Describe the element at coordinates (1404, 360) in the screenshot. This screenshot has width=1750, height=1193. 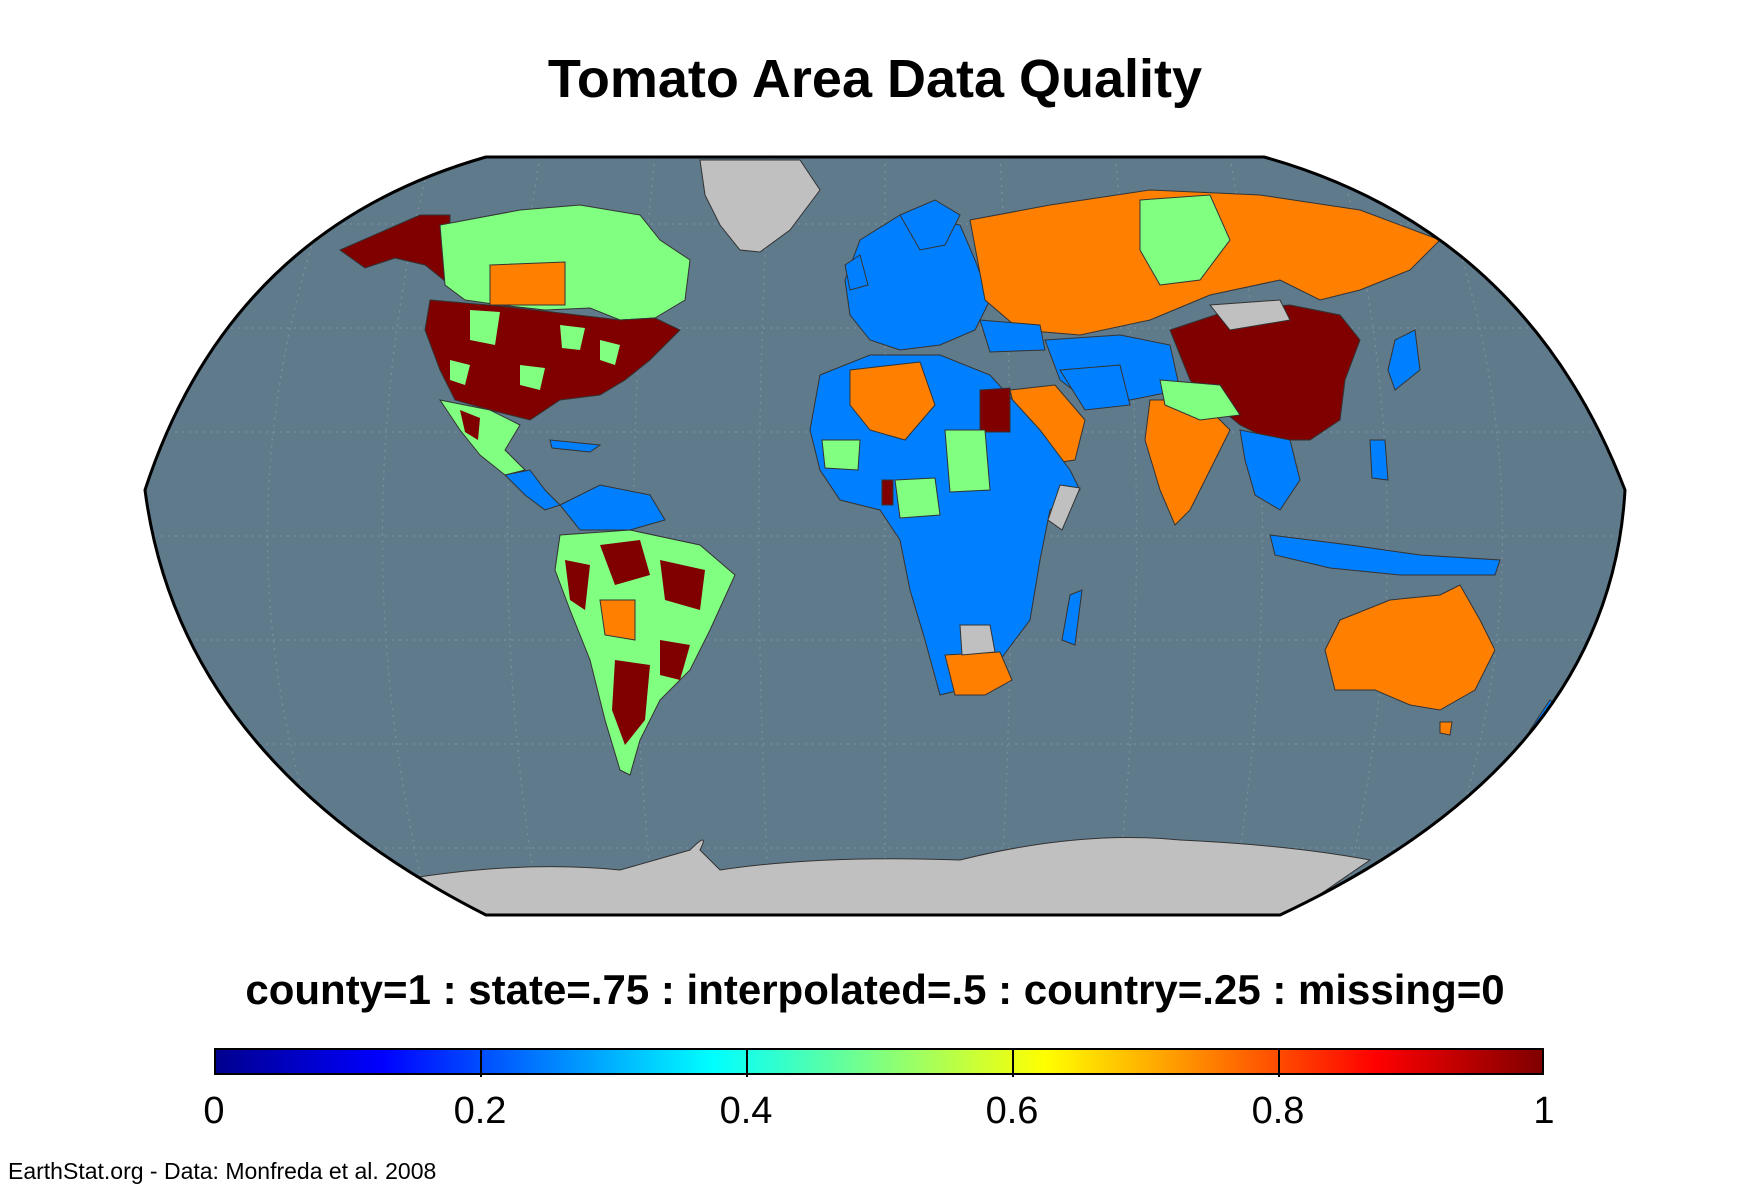
I see `japan` at that location.